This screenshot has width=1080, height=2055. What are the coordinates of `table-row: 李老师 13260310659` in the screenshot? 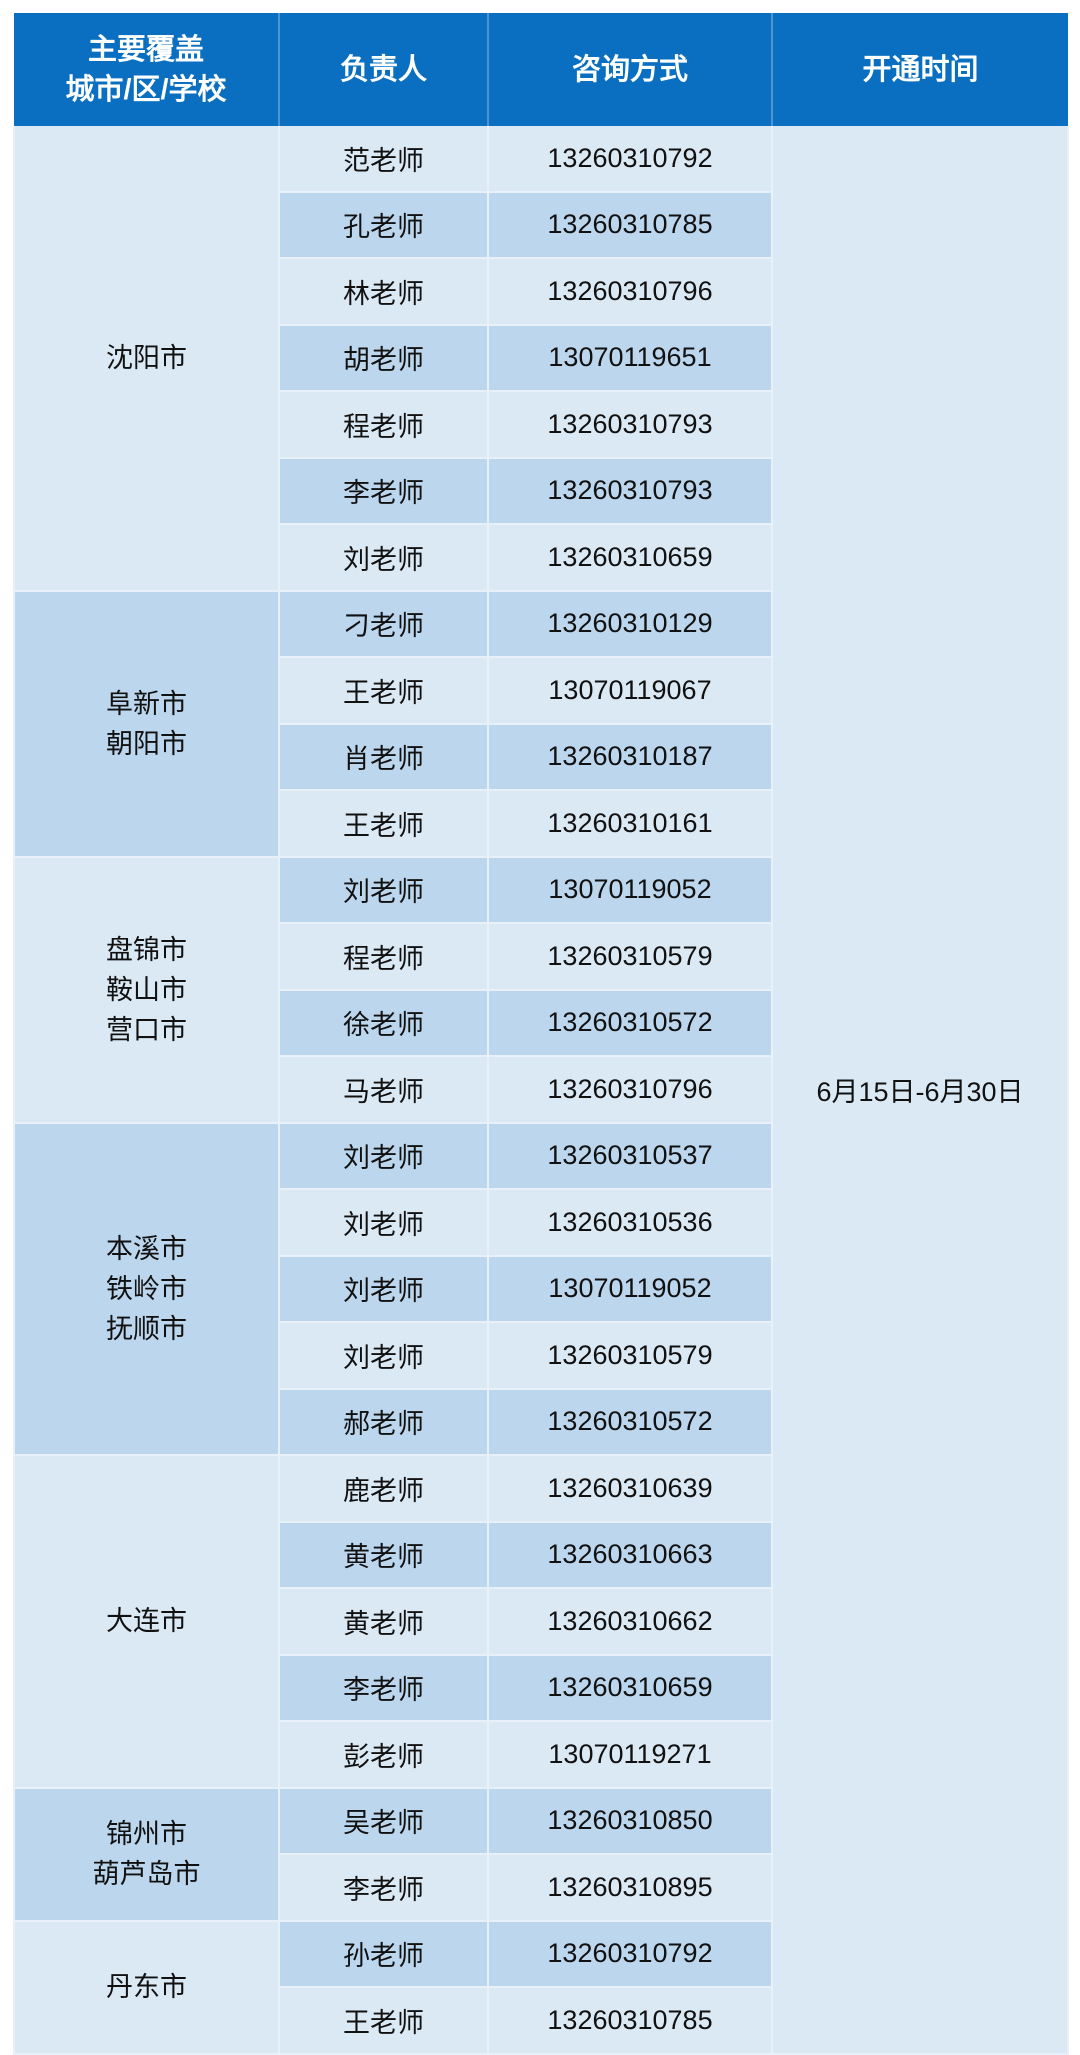 It's located at (541, 1688).